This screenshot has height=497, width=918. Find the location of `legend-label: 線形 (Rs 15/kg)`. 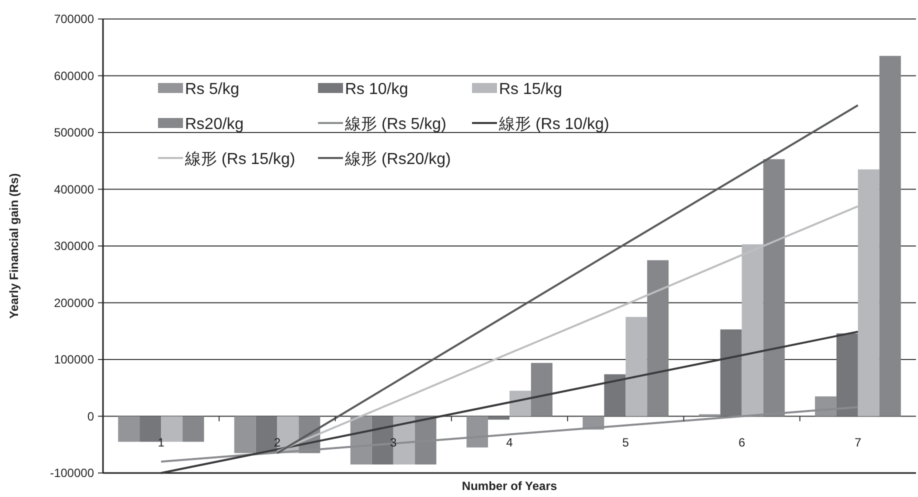

legend-label: 線形 (Rs 15/kg) is located at coordinates (240, 159).